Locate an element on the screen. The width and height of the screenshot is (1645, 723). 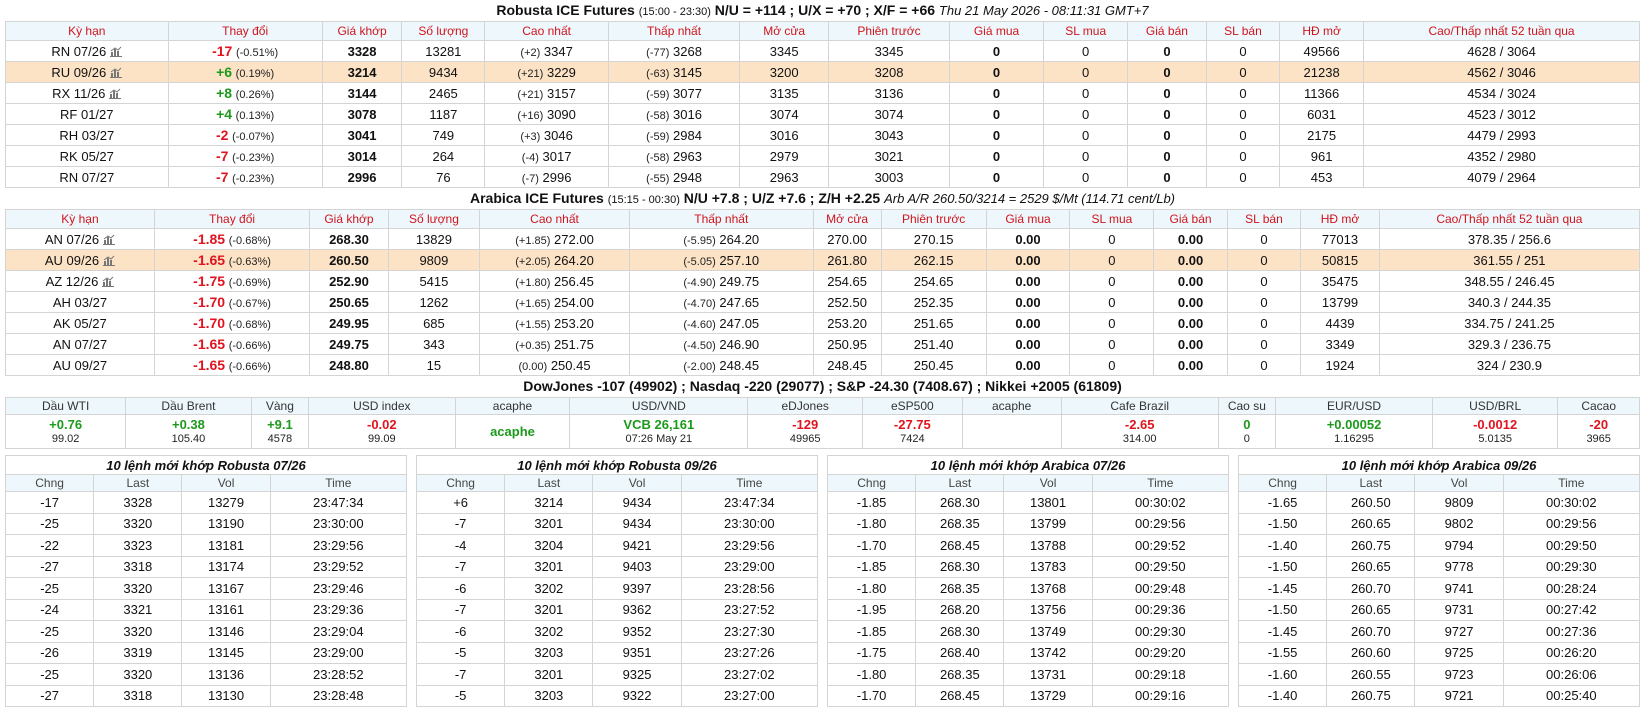
market-sub: 4578 is located at coordinates (280, 438).